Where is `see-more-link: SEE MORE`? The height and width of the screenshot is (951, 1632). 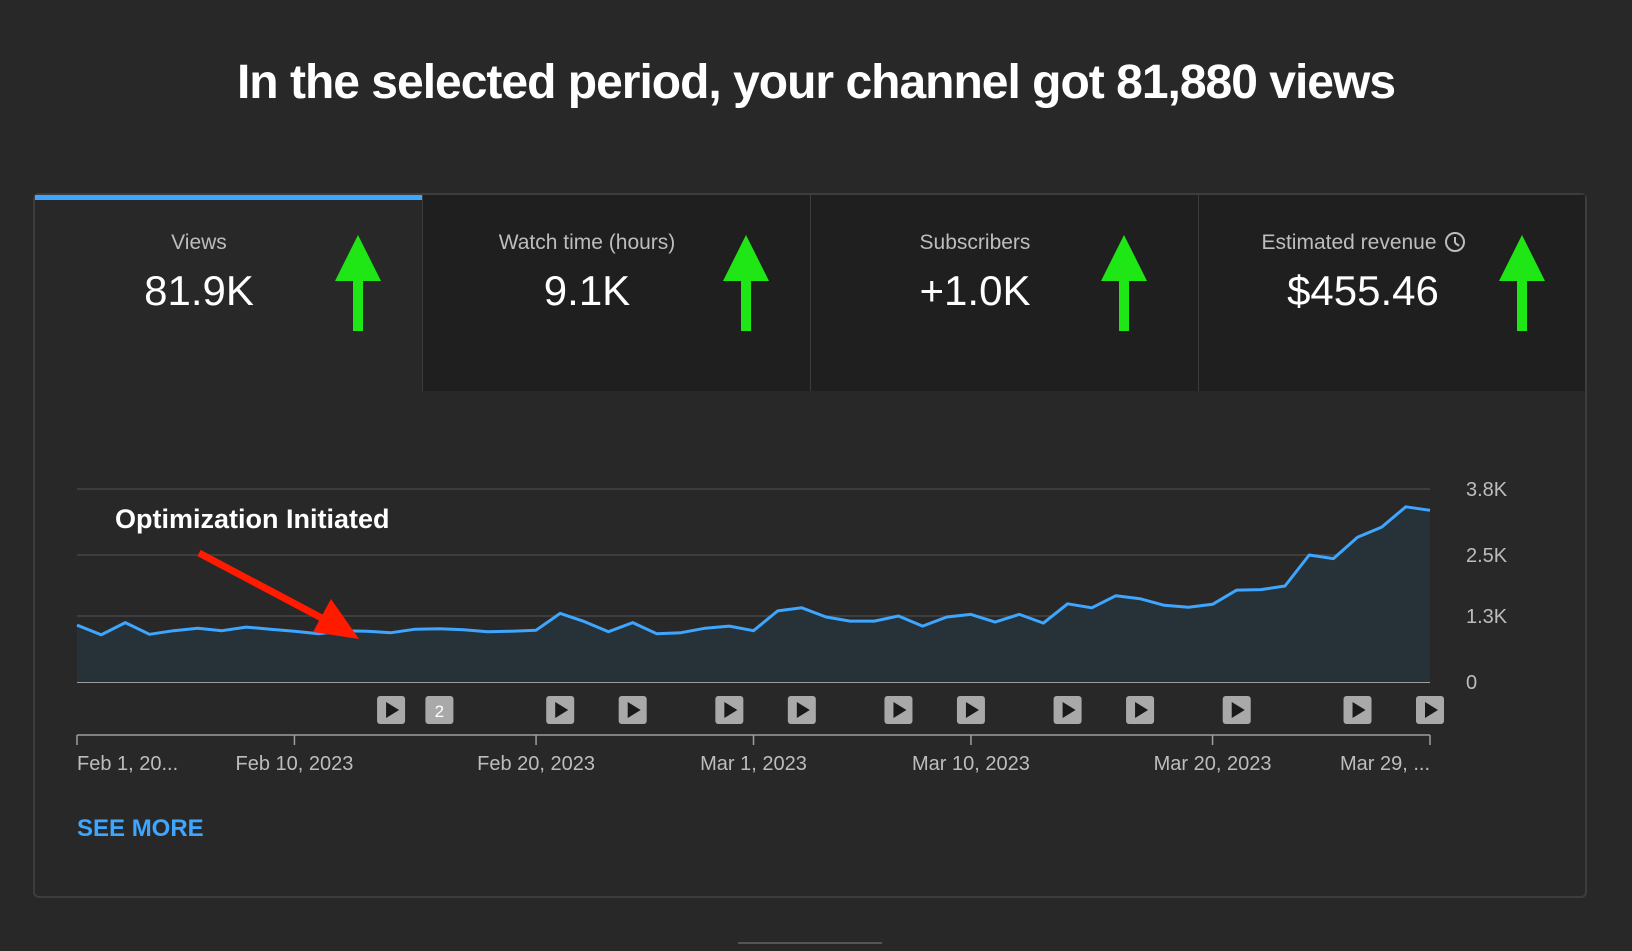 see-more-link: SEE MORE is located at coordinates (140, 828).